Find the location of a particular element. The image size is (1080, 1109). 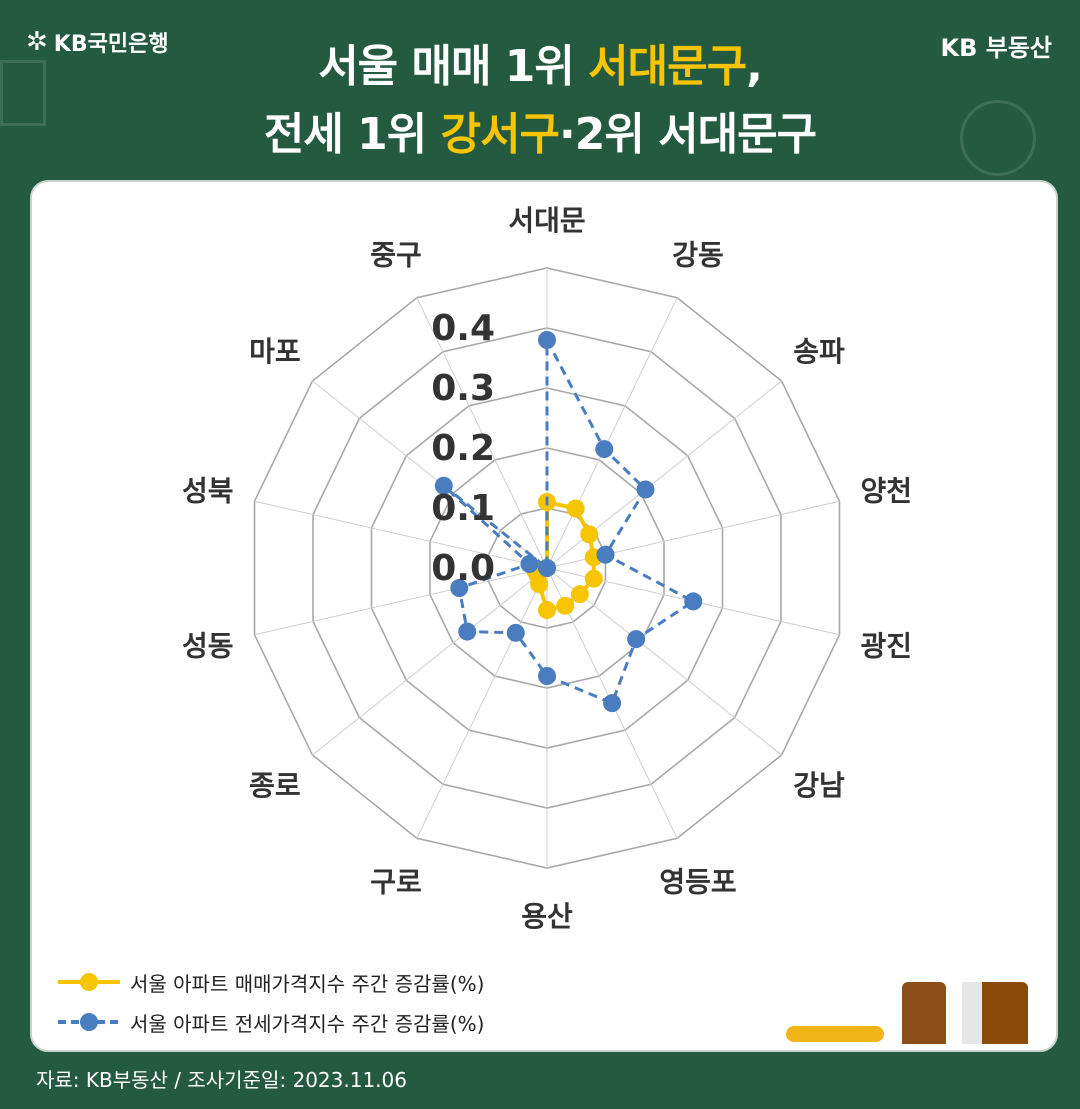

category-label: 마포 is located at coordinates (275, 351).